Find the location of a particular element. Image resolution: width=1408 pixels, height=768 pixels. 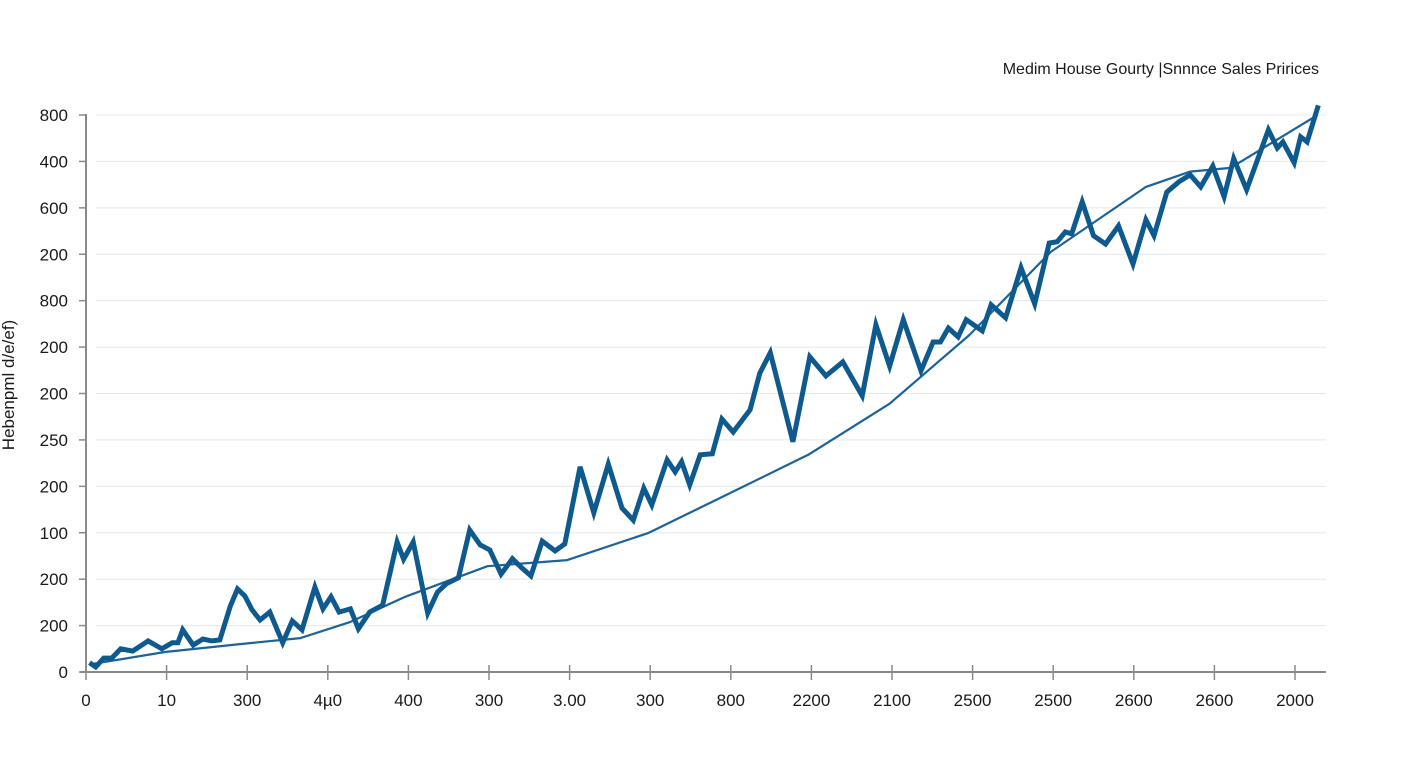

x-tick-label: 2000 is located at coordinates (1295, 700).